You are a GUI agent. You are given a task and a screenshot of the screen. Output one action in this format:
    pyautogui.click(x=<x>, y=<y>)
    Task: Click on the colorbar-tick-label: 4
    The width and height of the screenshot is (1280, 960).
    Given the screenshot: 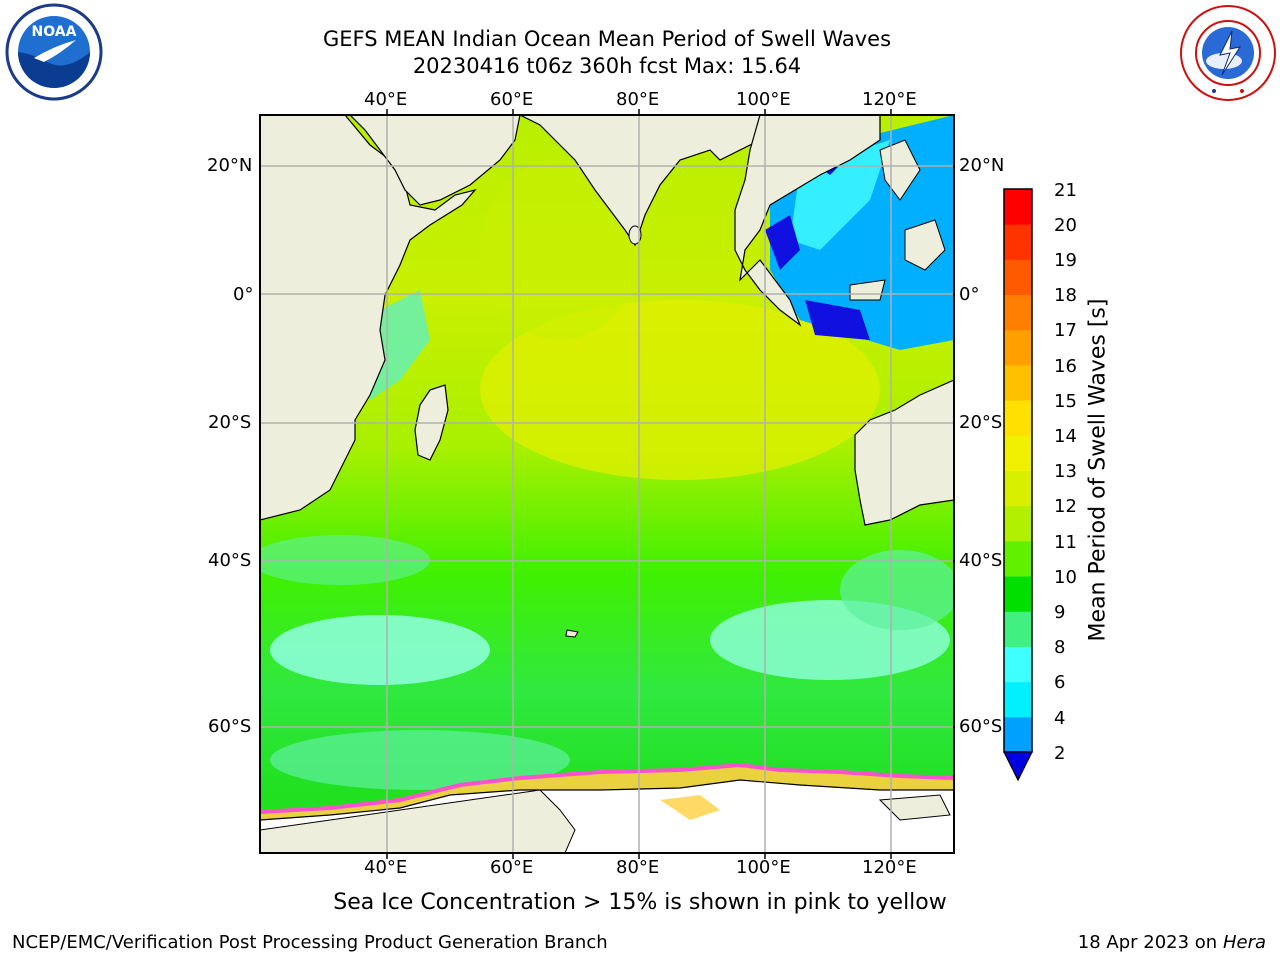 What is the action you would take?
    pyautogui.click(x=1060, y=718)
    